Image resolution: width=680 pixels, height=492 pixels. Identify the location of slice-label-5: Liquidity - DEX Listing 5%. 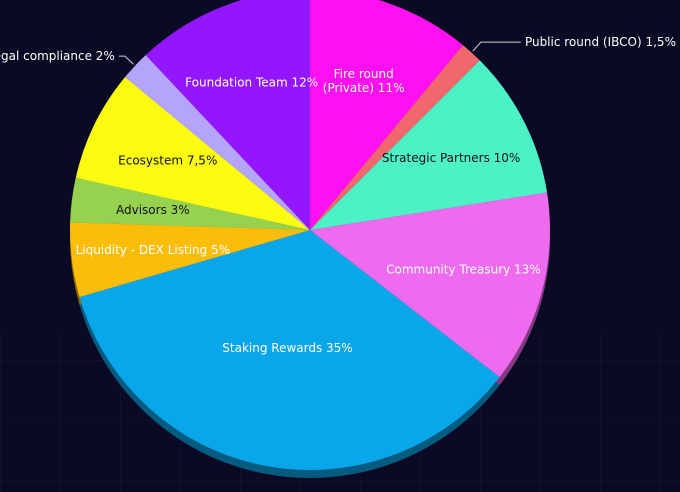
(153, 250).